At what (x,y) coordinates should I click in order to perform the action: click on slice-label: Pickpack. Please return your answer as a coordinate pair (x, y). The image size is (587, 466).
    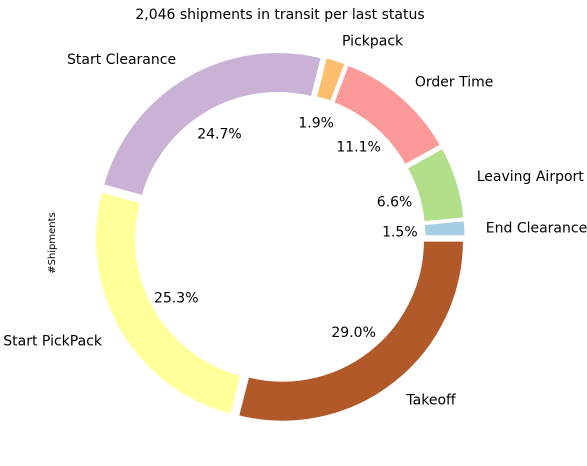
    Looking at the image, I should click on (373, 42).